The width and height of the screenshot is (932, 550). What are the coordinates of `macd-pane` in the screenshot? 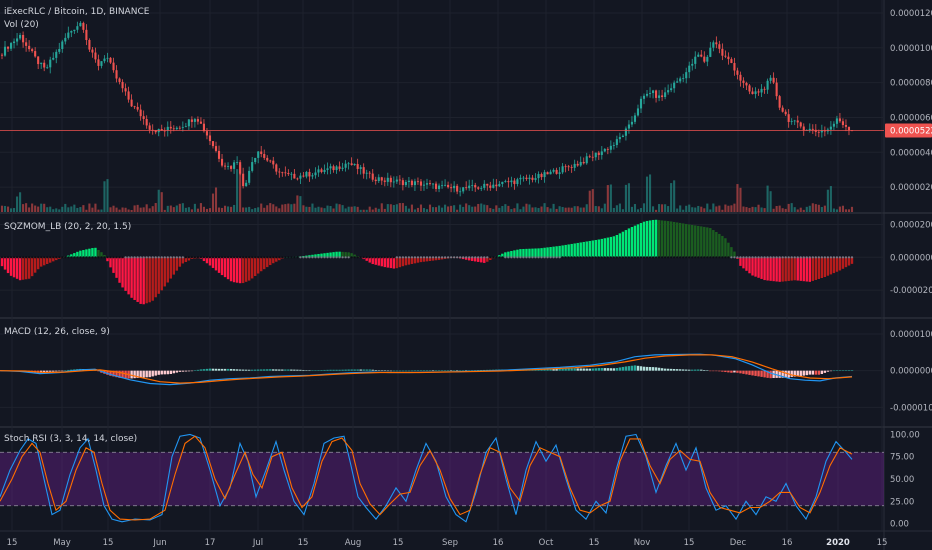 It's located at (427, 369).